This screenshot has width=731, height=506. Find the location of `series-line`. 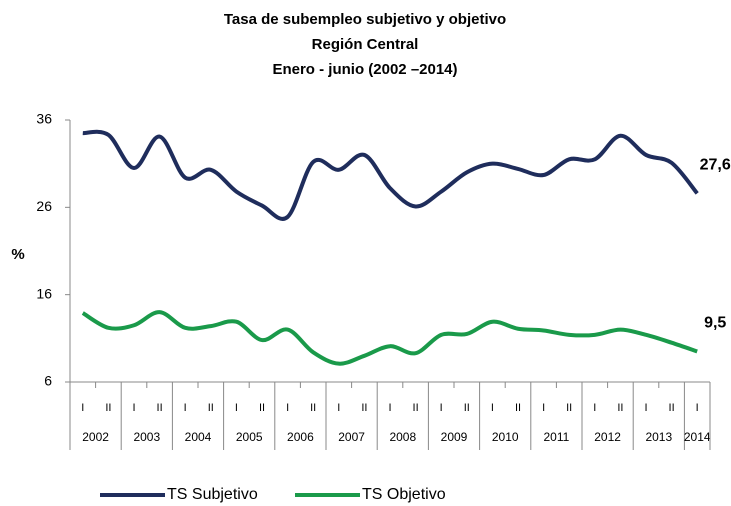

series-line is located at coordinates (389, 338).